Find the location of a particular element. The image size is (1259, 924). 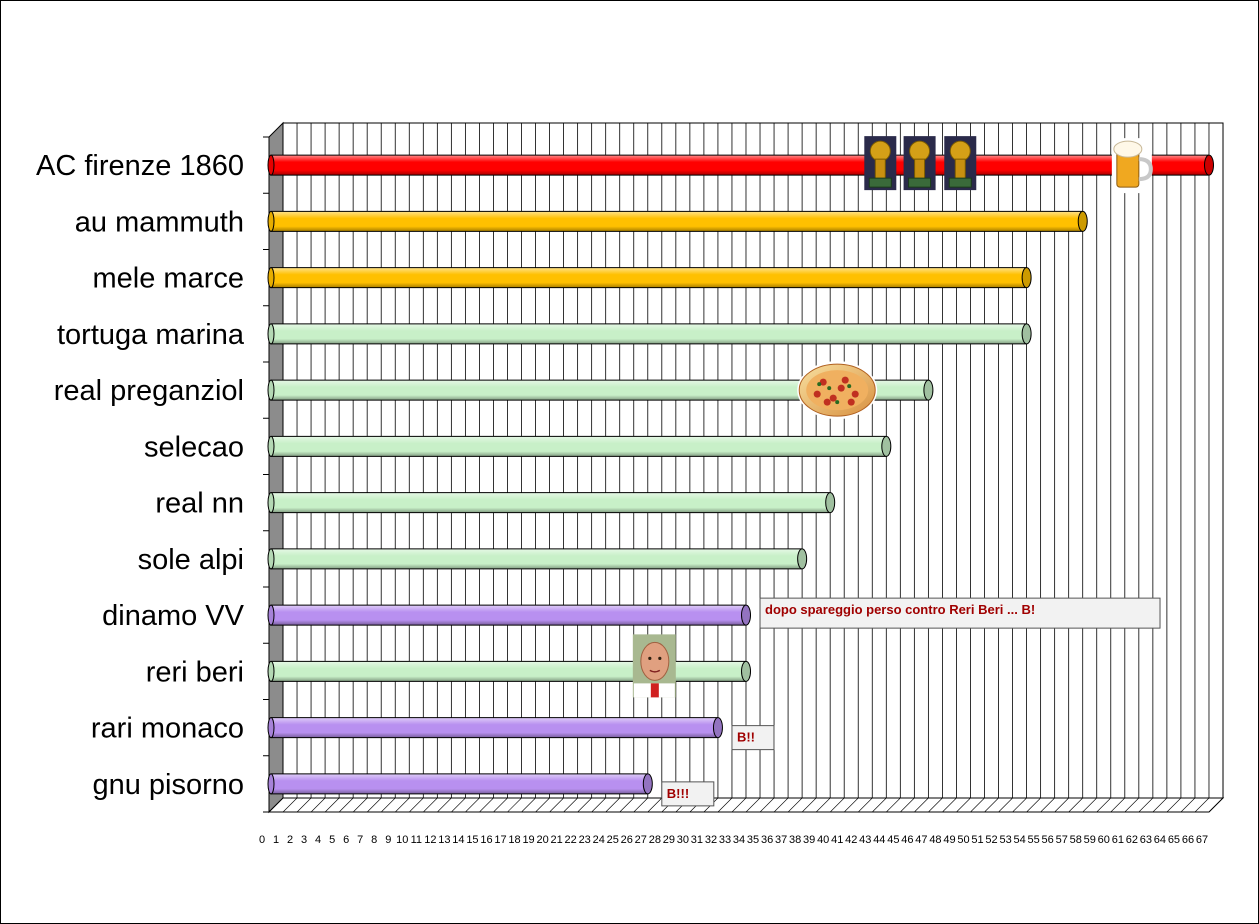

x-tick-label: 3 is located at coordinates (304, 840).